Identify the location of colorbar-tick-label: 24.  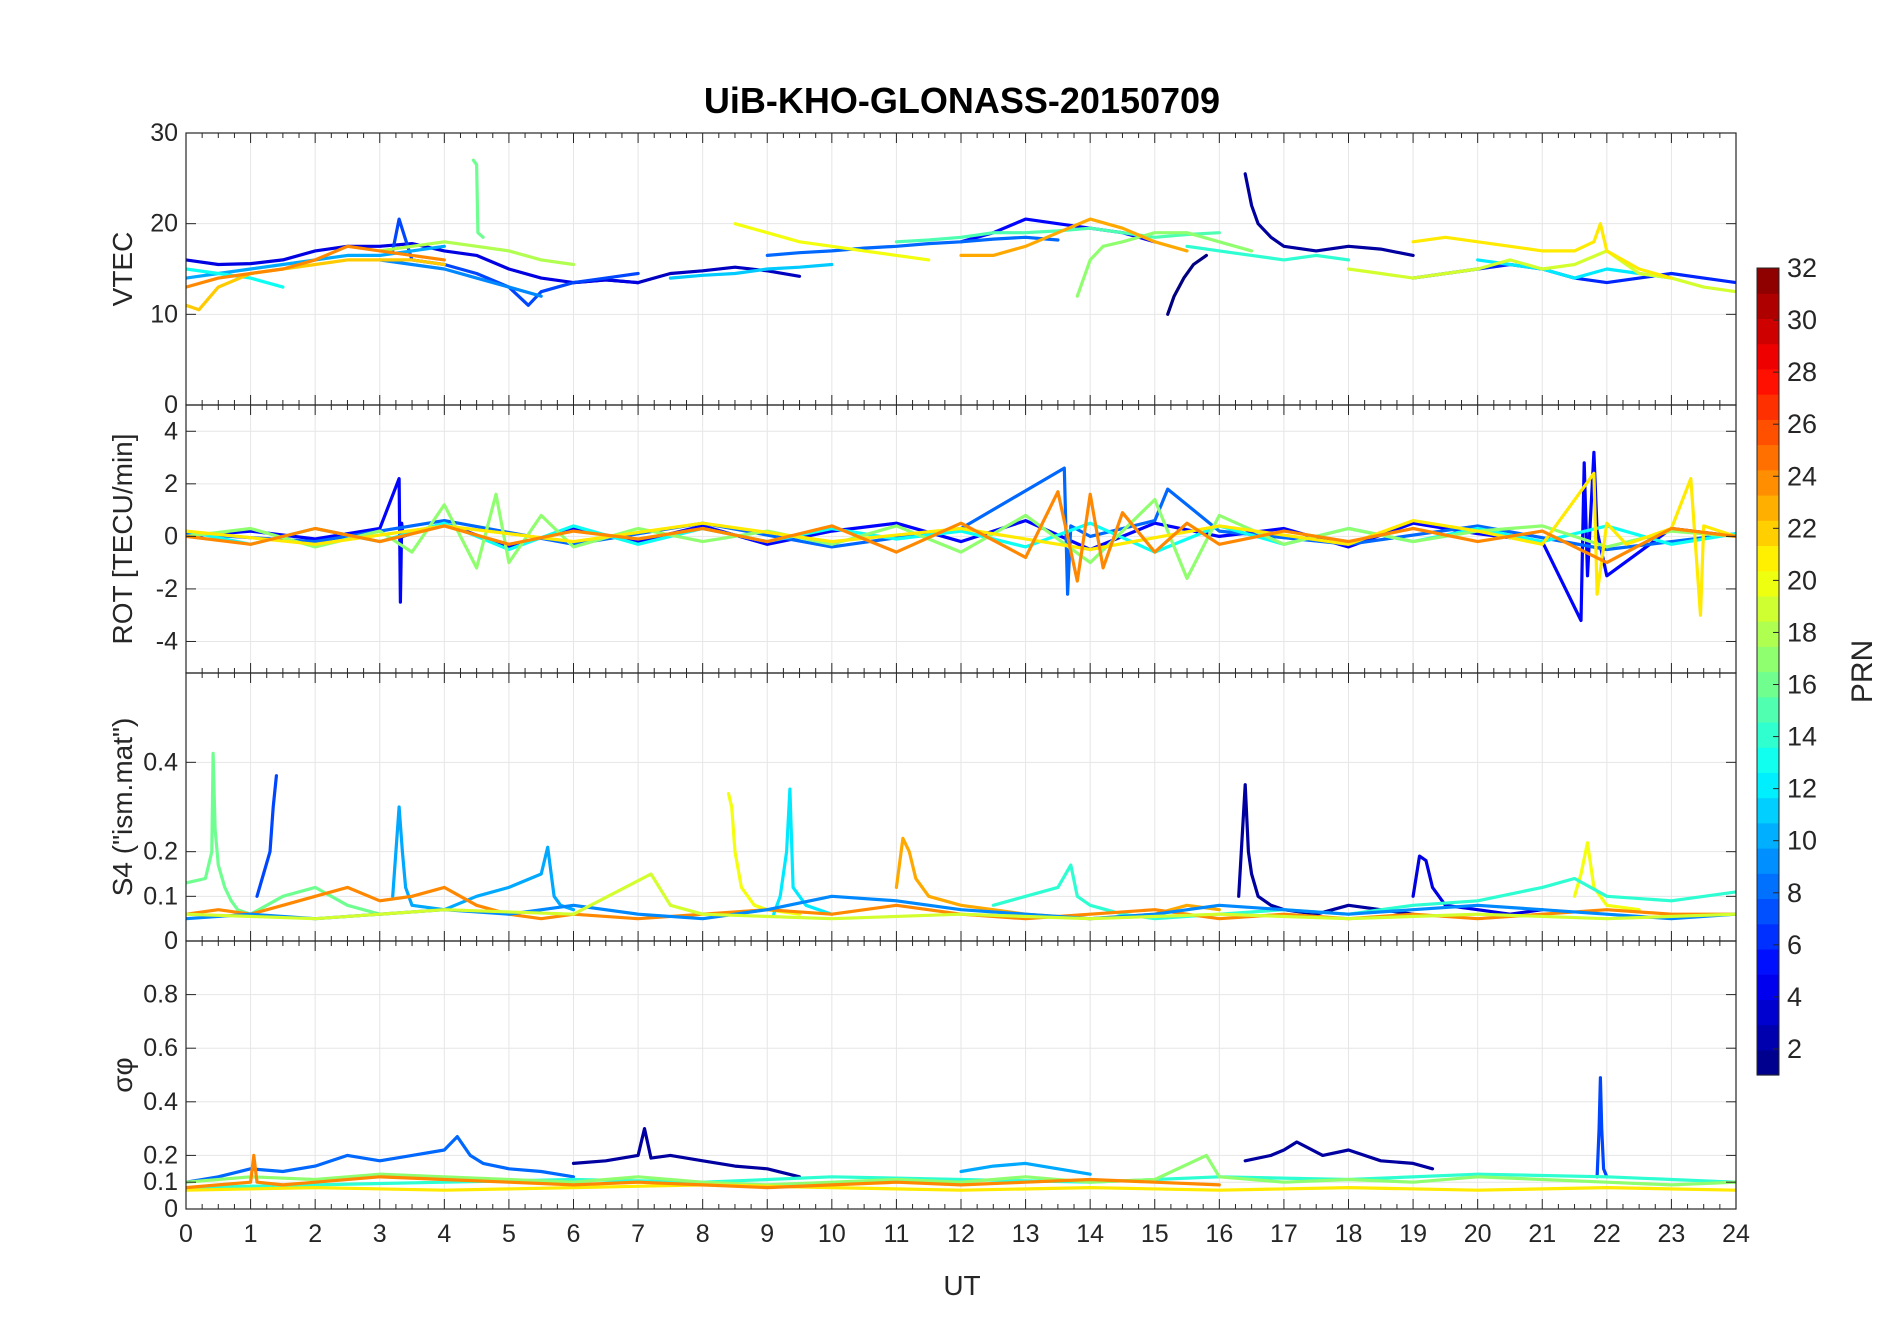
(1802, 476).